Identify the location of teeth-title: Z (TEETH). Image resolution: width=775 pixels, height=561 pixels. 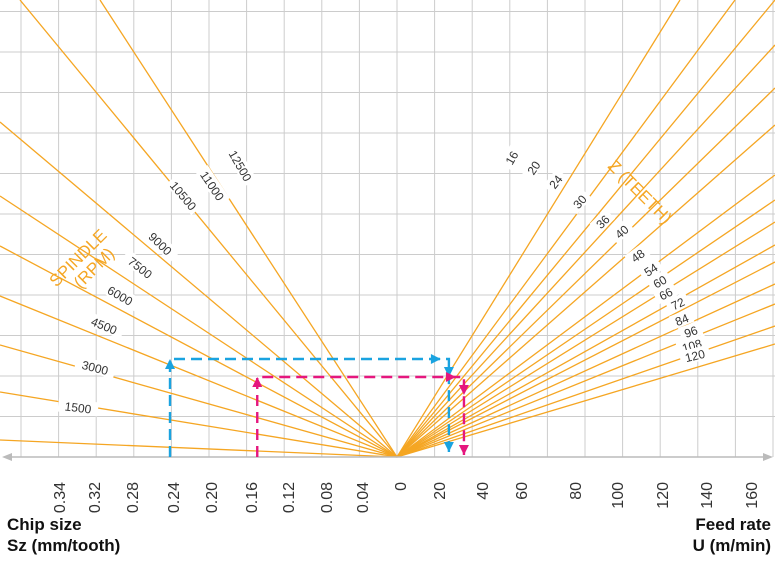
(640, 192).